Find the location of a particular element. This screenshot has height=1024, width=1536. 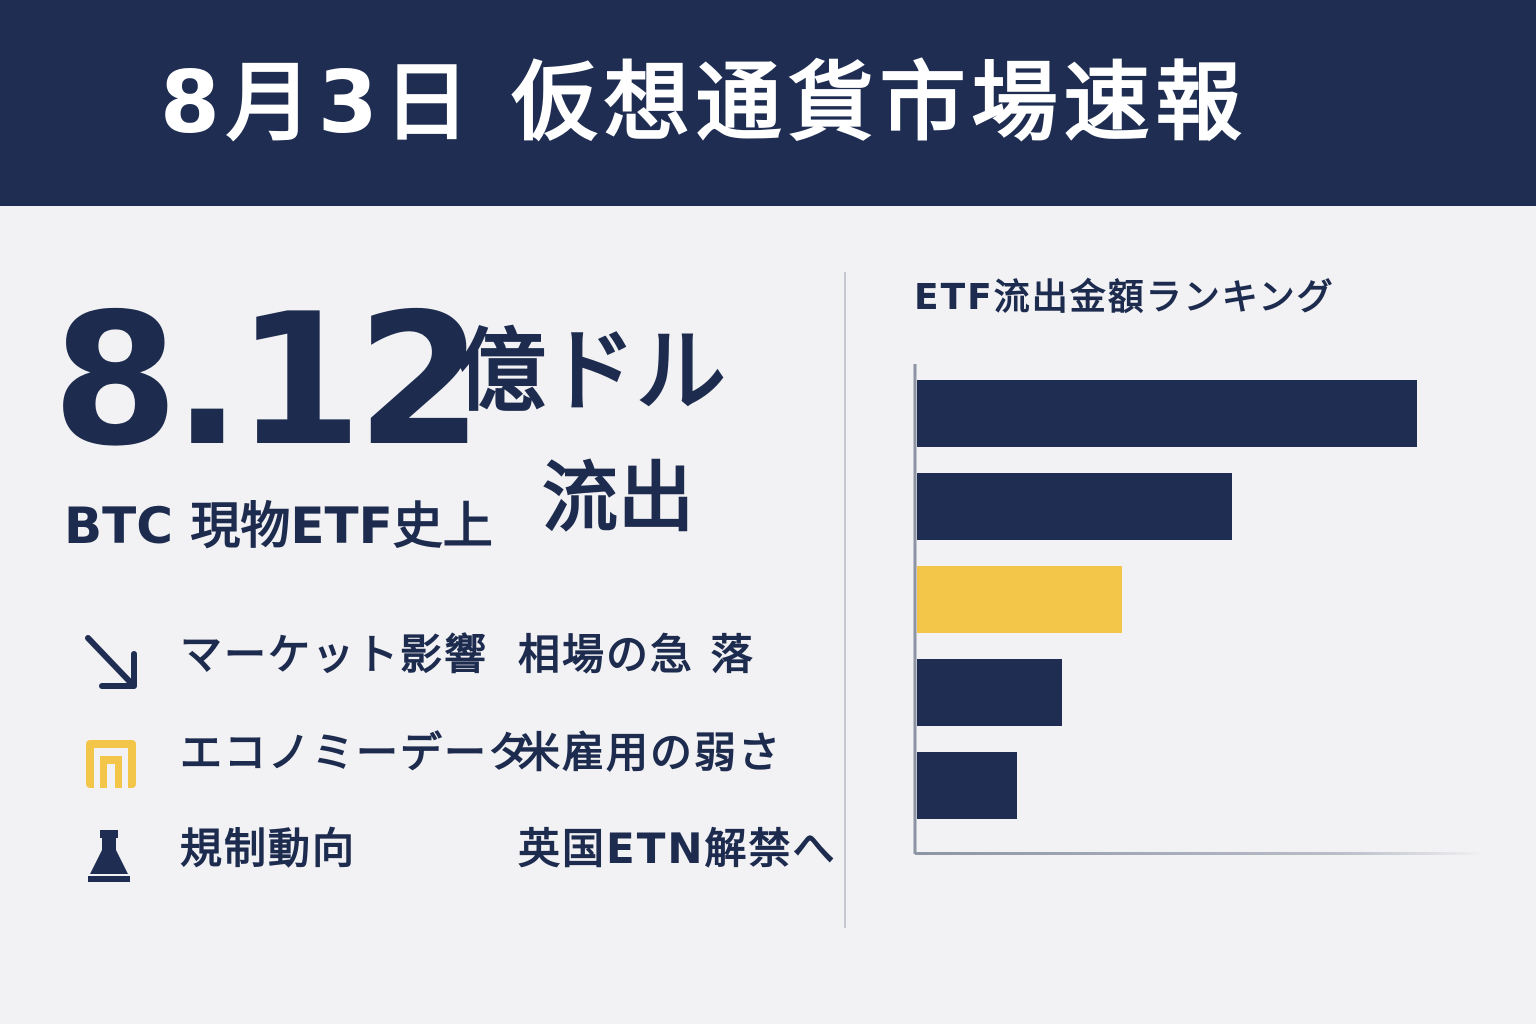

headline-subtitle: BTC 現物ETF史上 is located at coordinates (278, 526).